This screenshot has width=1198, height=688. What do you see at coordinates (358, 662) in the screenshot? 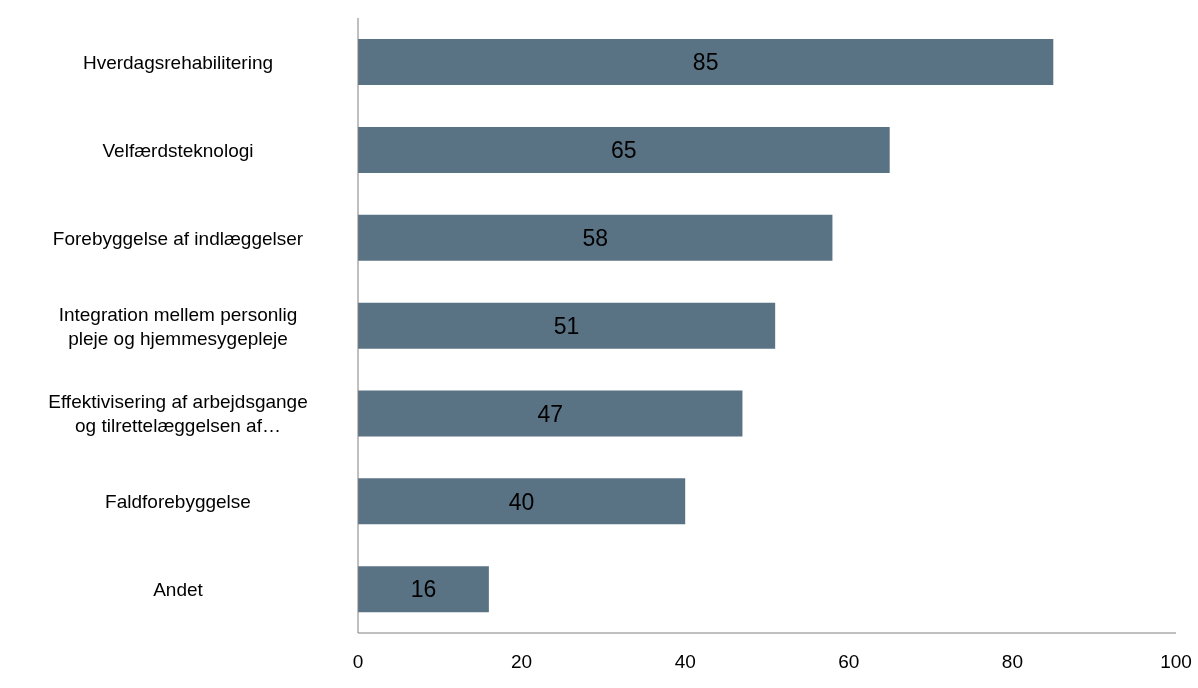
I see `x-tick-label: 0` at bounding box center [358, 662].